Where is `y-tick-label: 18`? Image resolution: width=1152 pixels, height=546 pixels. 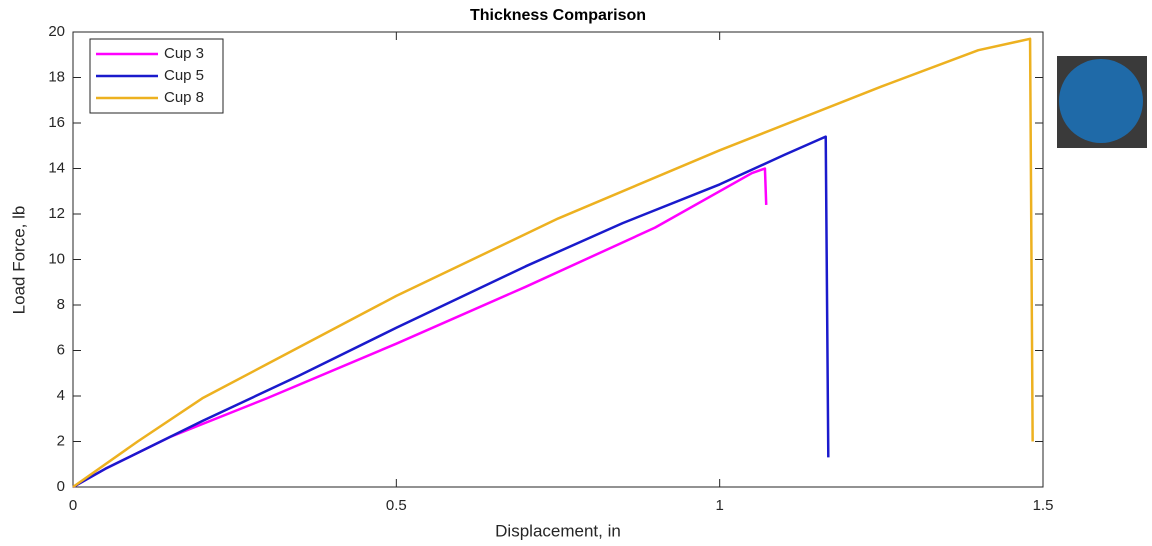
y-tick-label: 18 is located at coordinates (56, 76).